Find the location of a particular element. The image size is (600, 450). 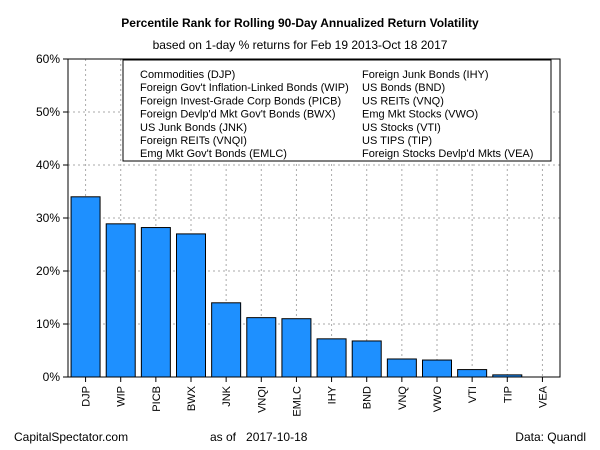

footer-as-of: as of 2017-10-18 is located at coordinates (258, 437).